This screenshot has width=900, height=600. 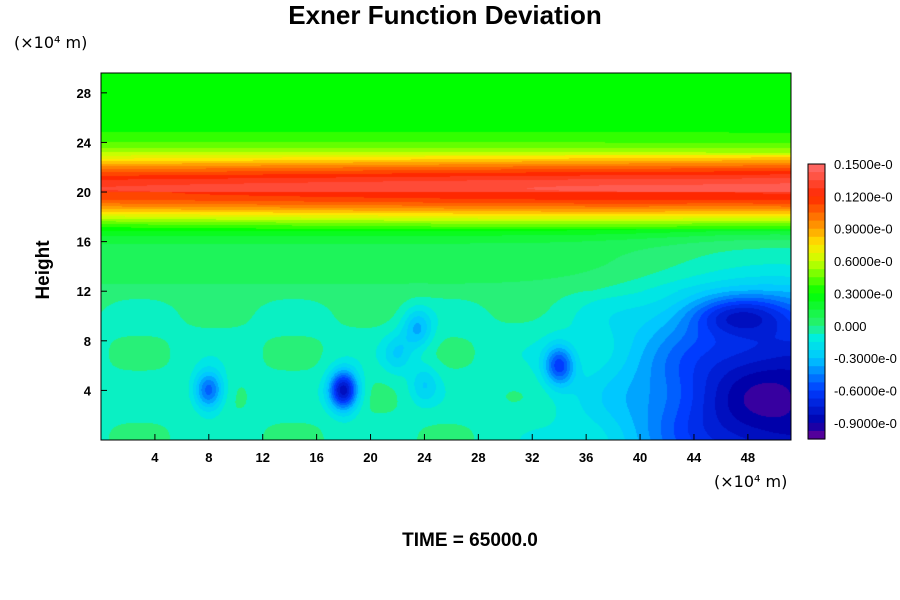 I want to click on x-tick-label: 20, so click(x=370, y=457).